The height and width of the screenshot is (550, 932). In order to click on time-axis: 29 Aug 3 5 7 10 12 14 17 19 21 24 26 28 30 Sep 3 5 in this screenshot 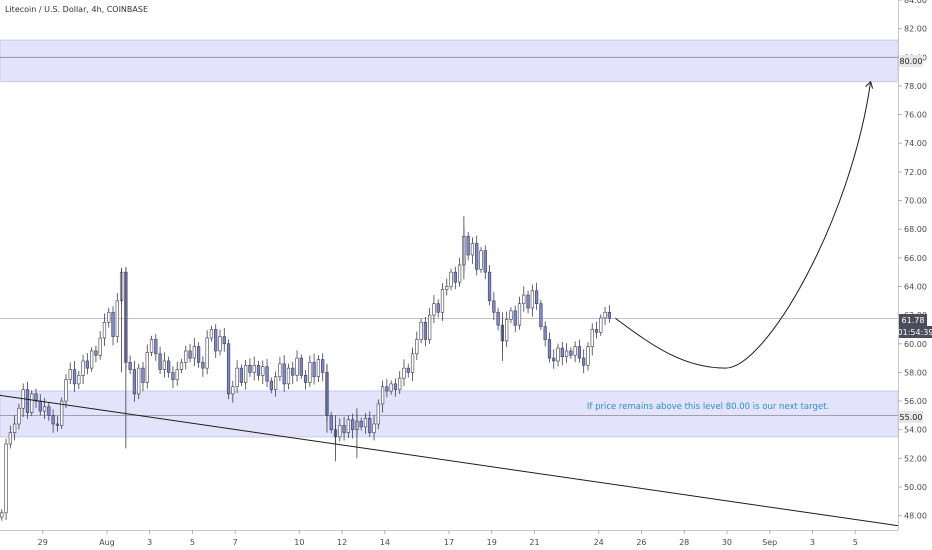, I will do `click(449, 538)`.